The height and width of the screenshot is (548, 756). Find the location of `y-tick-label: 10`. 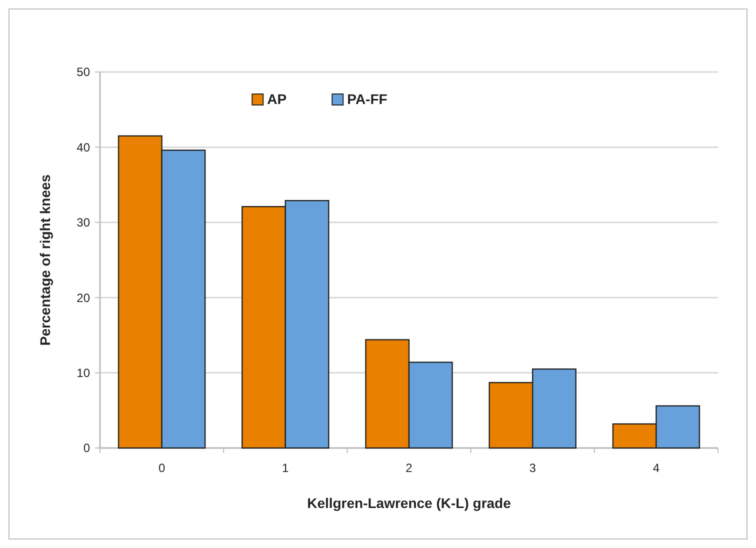

y-tick-label: 10 is located at coordinates (83, 373).